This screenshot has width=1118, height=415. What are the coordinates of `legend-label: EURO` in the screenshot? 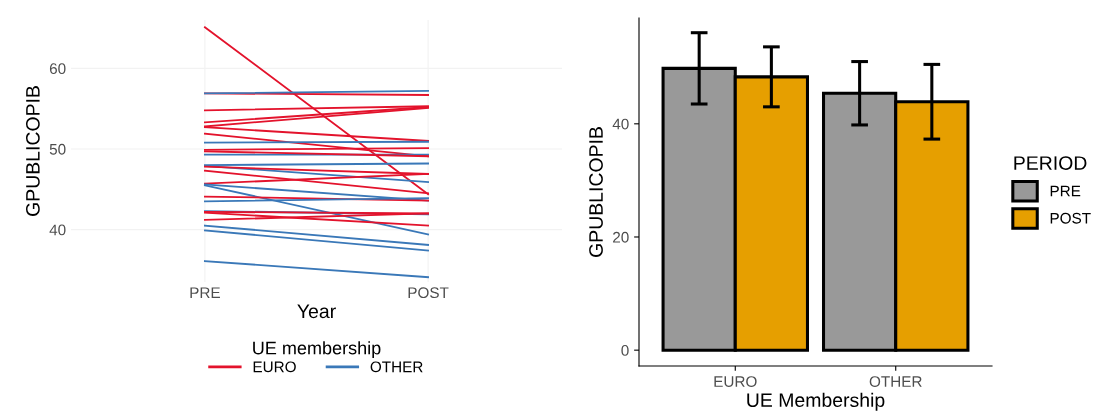 It's located at (274, 367).